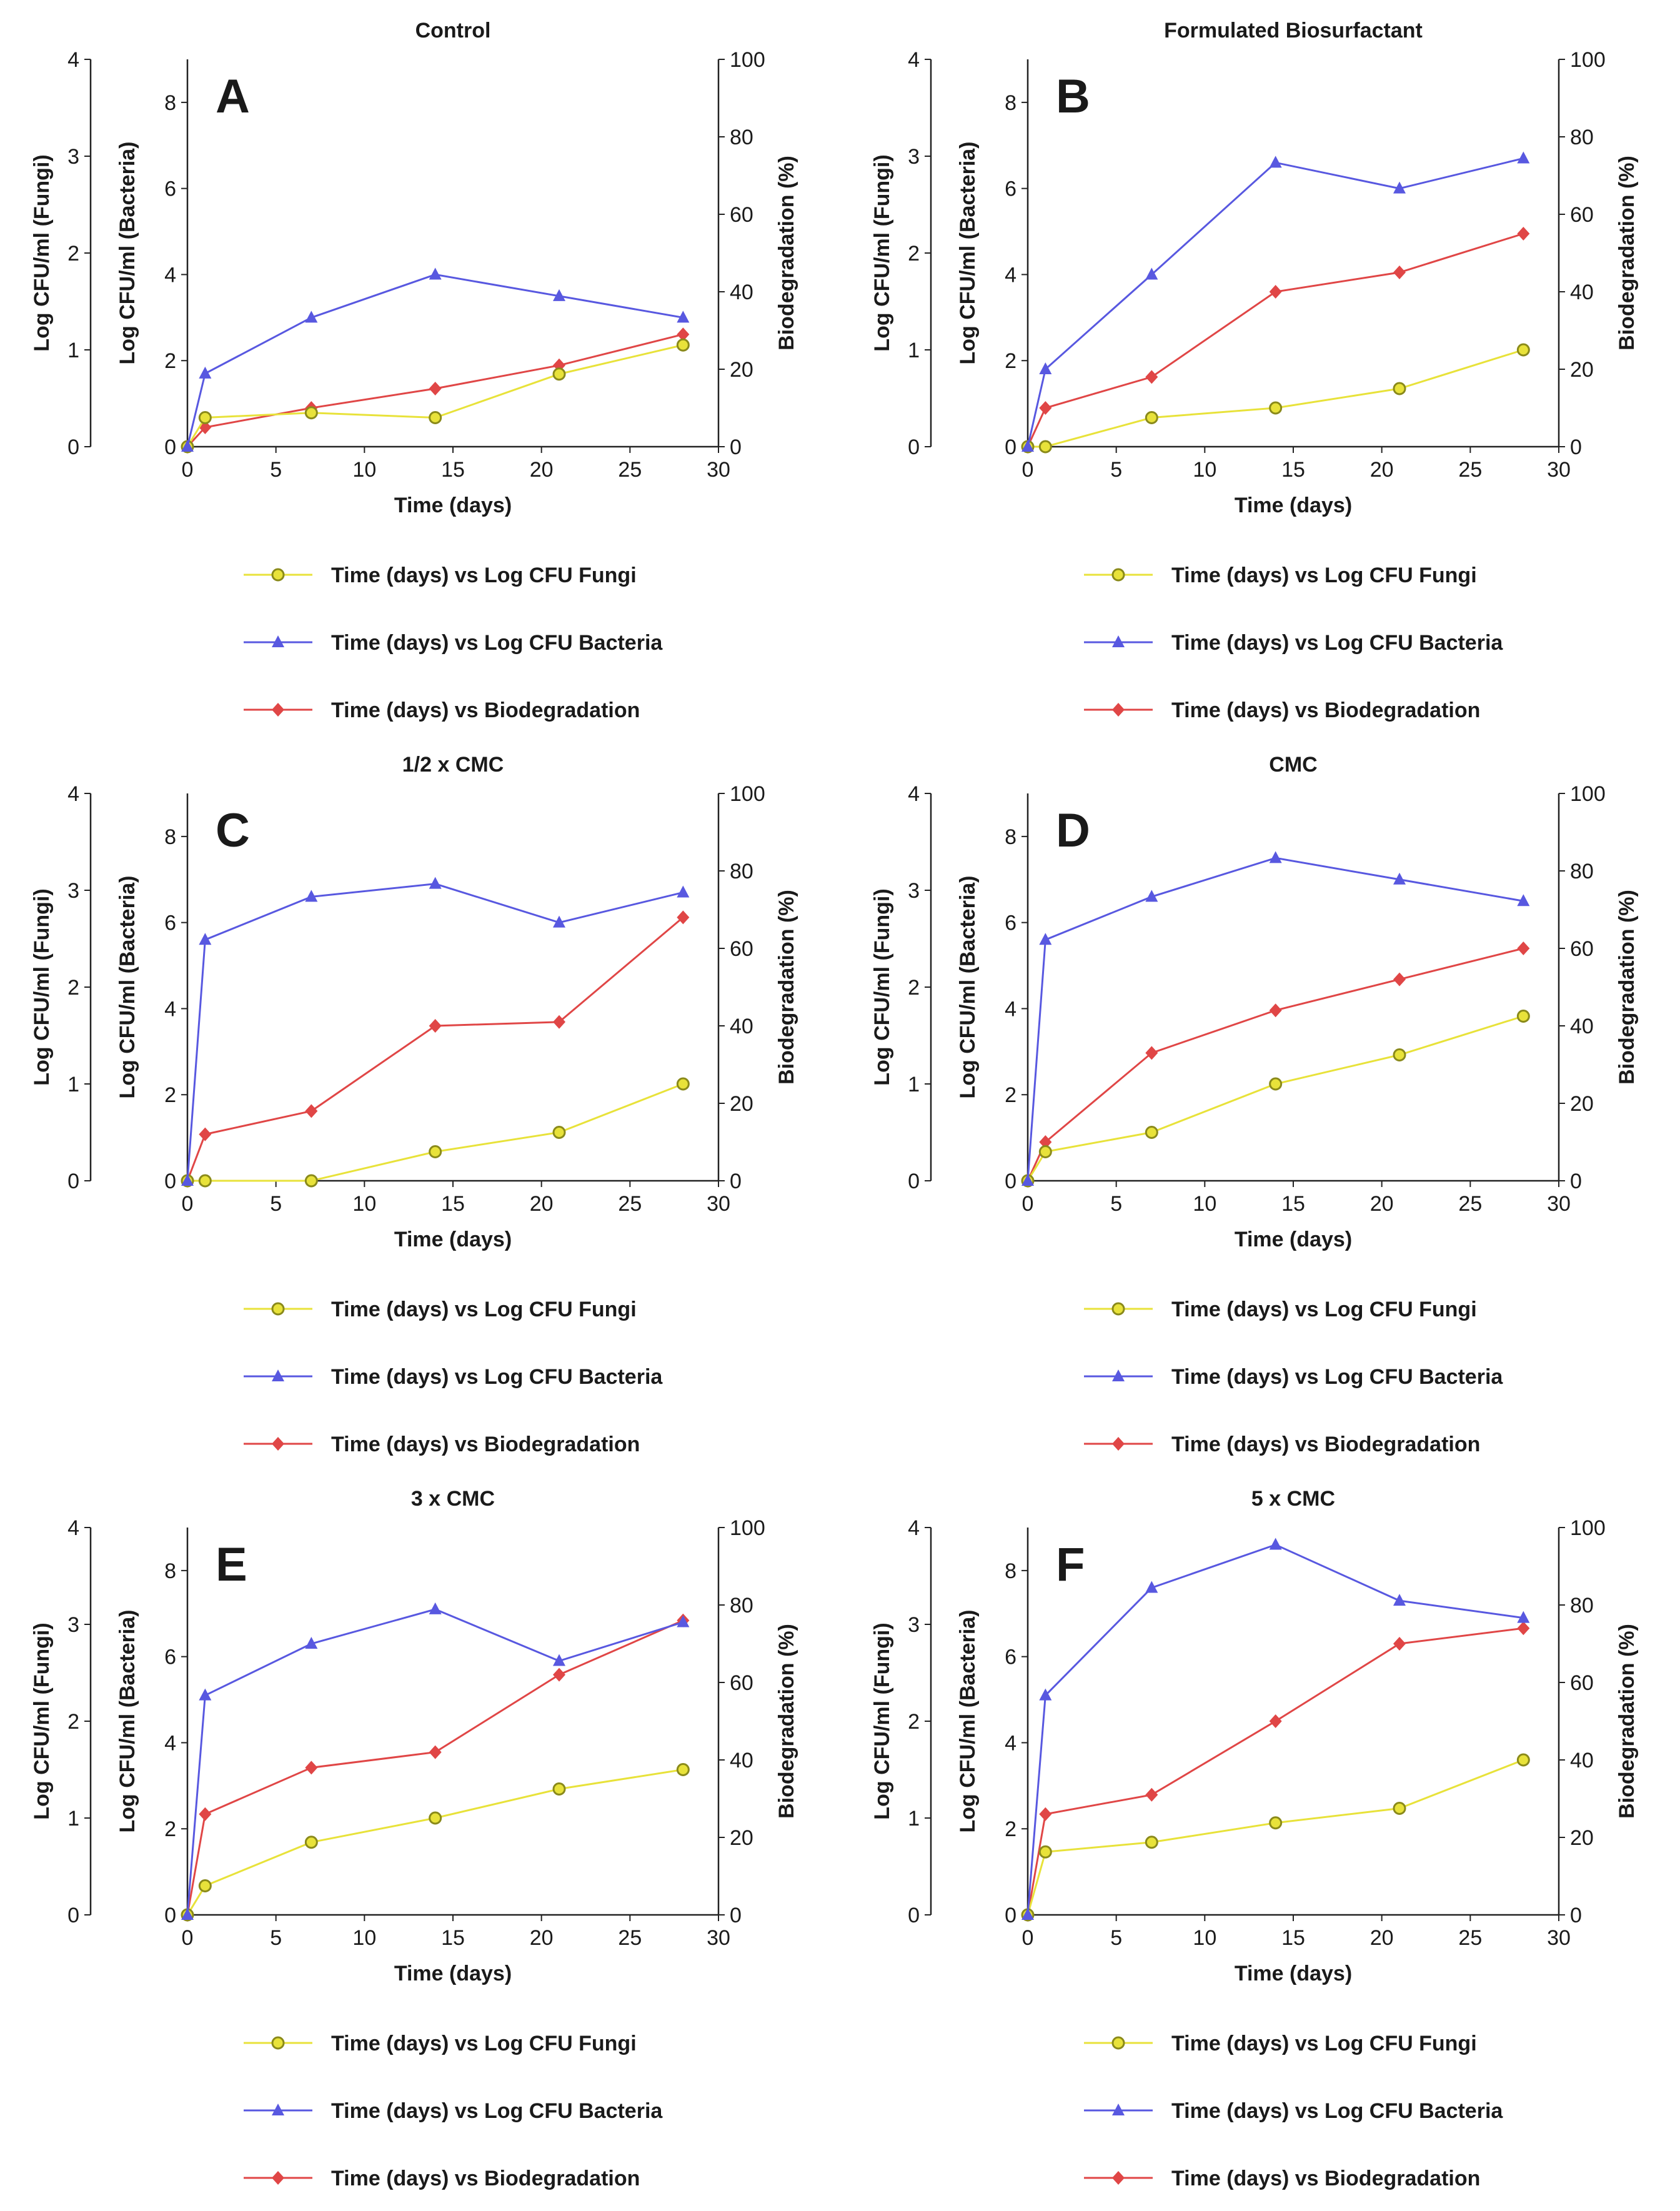 This screenshot has width=1680, height=2211. What do you see at coordinates (1293, 1938) in the screenshot?
I see `x-tick-label: 15` at bounding box center [1293, 1938].